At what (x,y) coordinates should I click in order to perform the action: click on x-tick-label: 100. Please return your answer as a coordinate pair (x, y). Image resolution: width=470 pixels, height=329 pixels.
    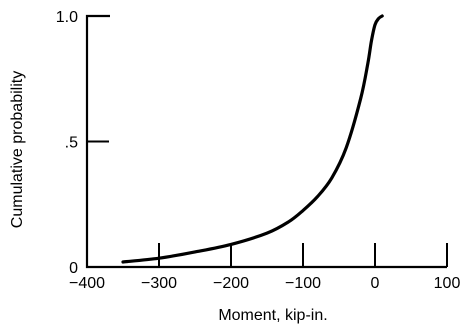
    Looking at the image, I should click on (447, 283).